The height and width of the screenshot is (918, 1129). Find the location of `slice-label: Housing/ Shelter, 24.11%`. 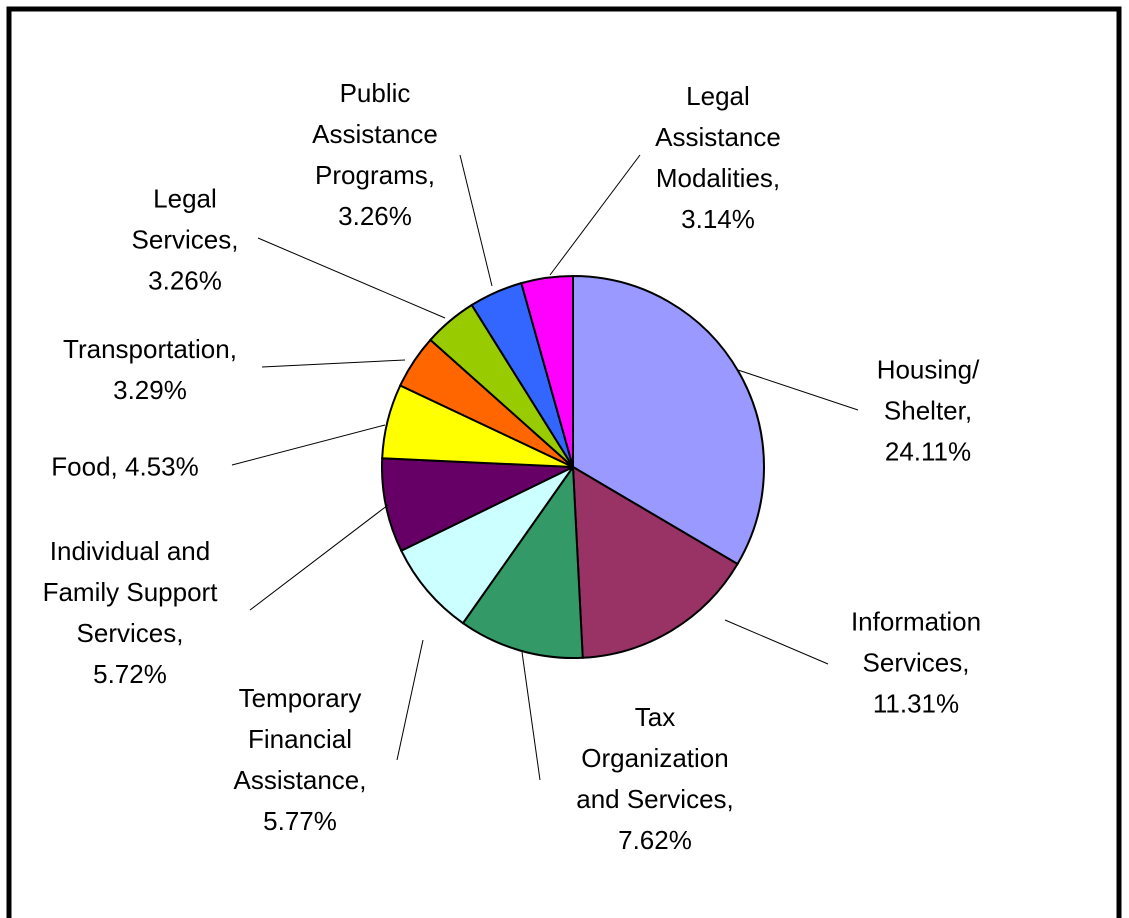

slice-label: Housing/ Shelter, 24.11% is located at coordinates (928, 410).